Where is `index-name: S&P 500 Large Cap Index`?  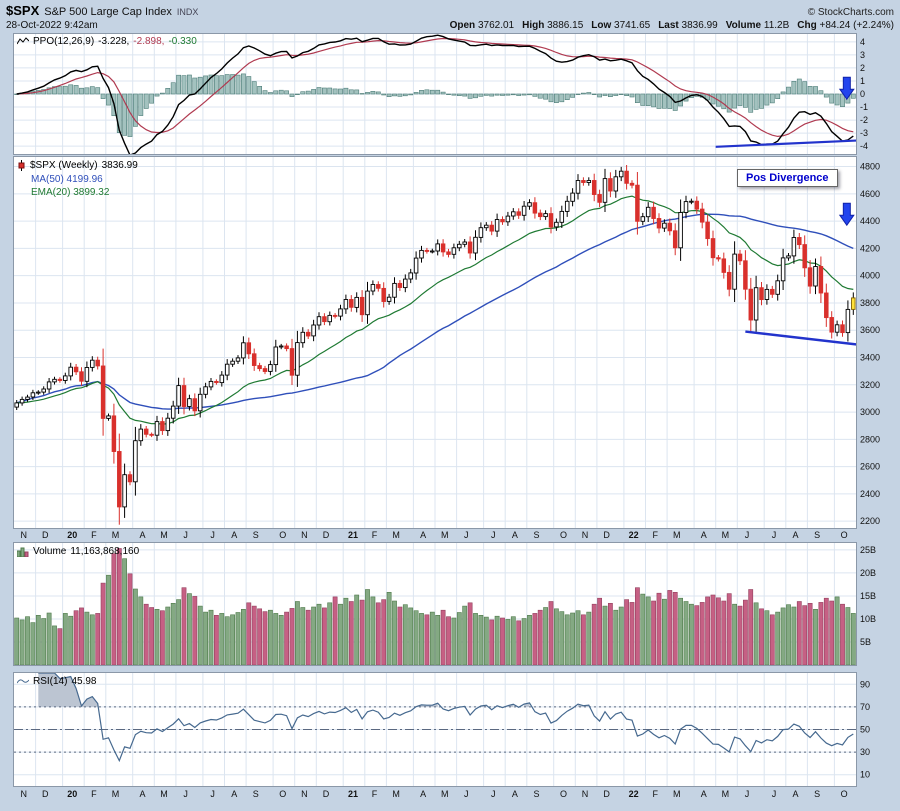 index-name: S&P 500 Large Cap Index is located at coordinates (108, 12).